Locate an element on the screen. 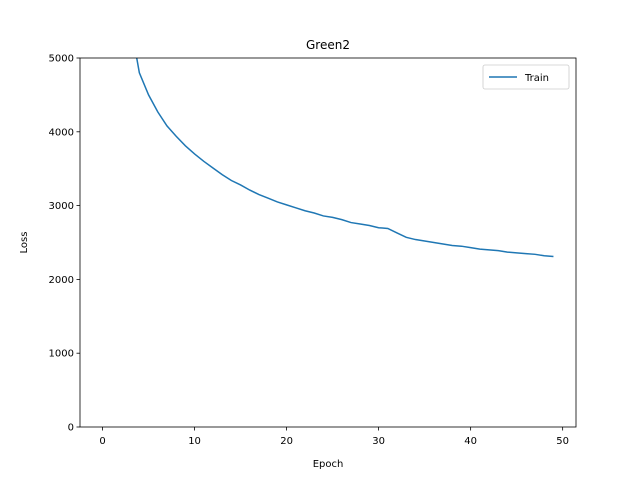 The height and width of the screenshot is (484, 640). x-tick-label: 30 is located at coordinates (378, 441).